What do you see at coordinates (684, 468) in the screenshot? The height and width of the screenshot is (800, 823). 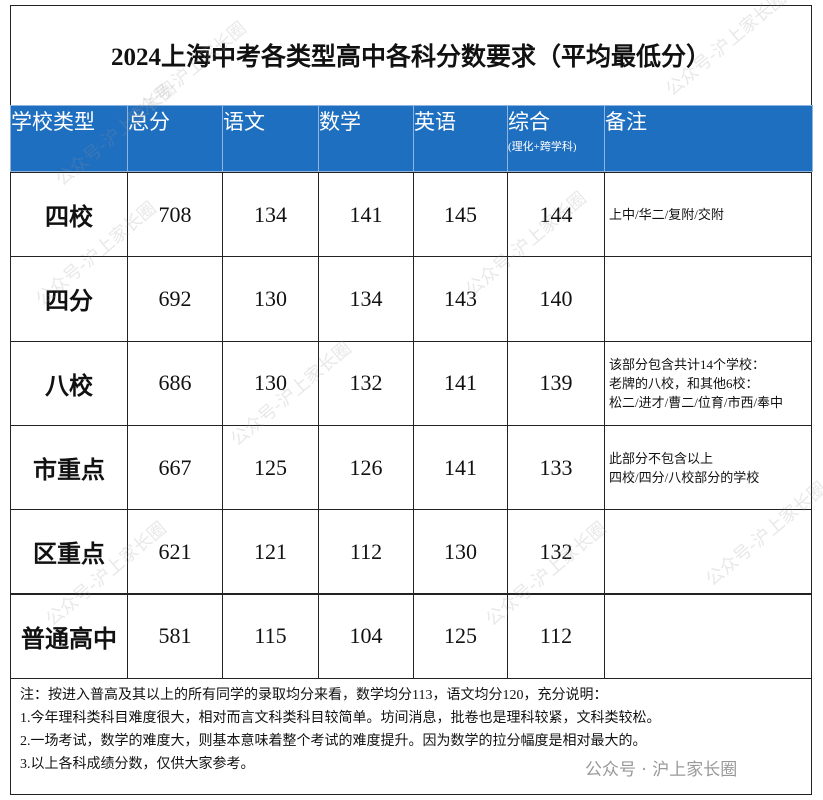 I see `remark-lines: 此部分不包含以上四校/四分/八校部分的学校` at bounding box center [684, 468].